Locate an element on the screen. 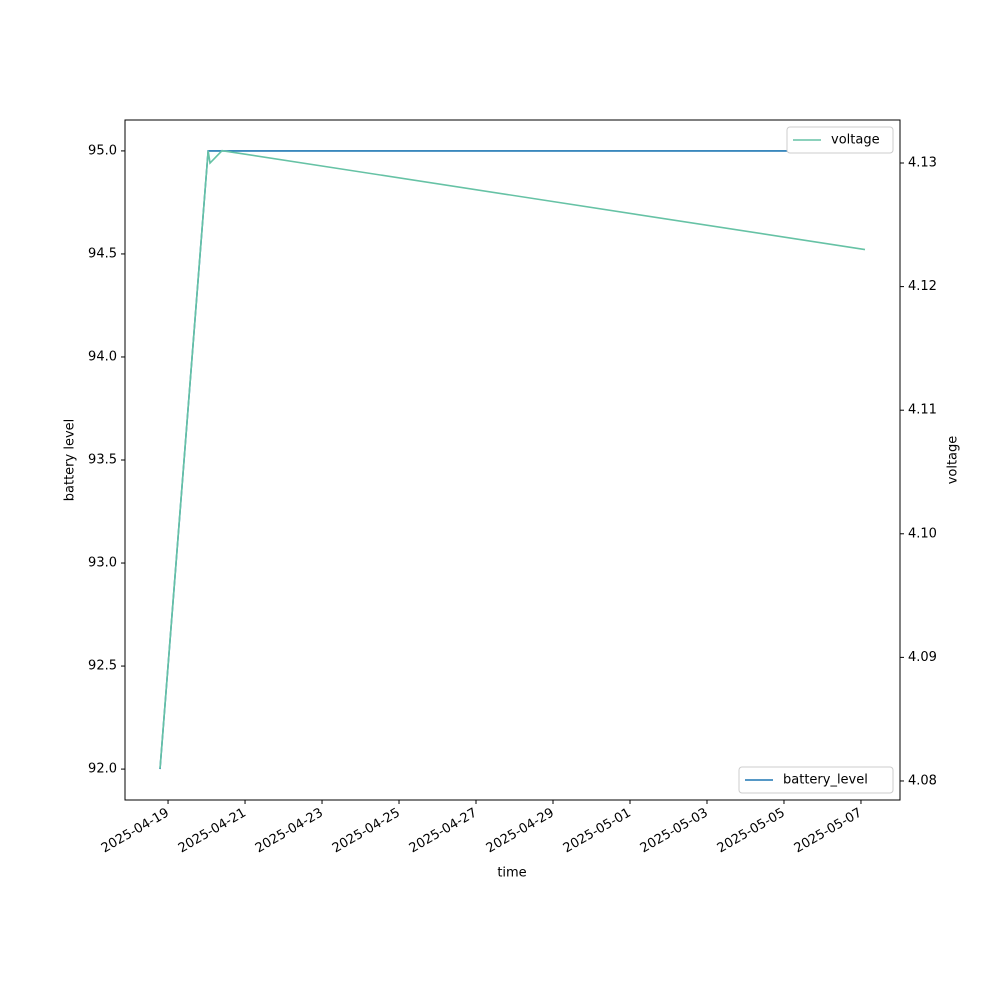 This screenshot has width=1000, height=1004. x-tick-label: 2025-04-29 is located at coordinates (520, 831).